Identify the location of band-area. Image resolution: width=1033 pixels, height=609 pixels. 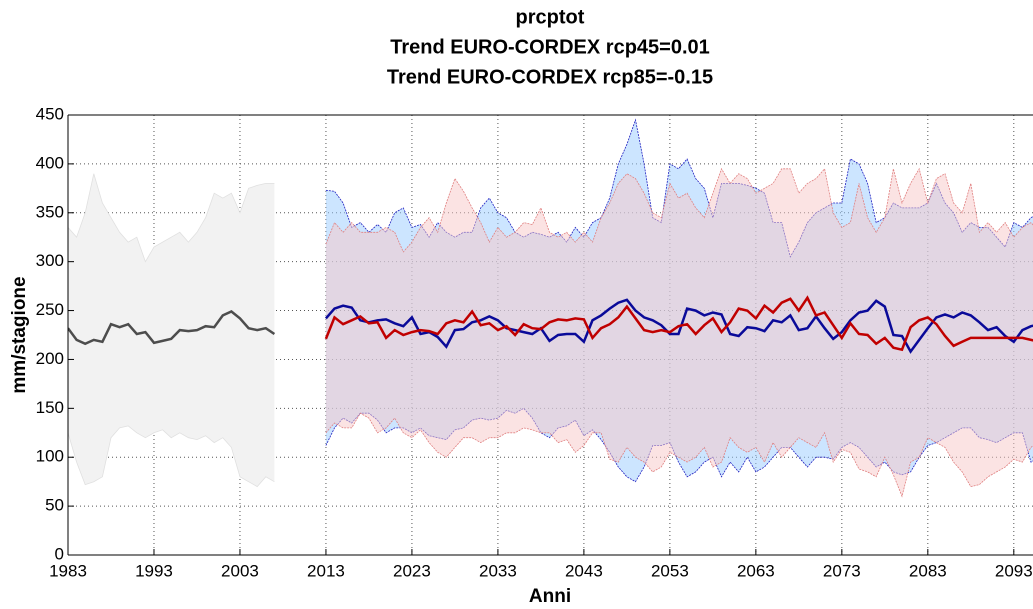
(171, 330).